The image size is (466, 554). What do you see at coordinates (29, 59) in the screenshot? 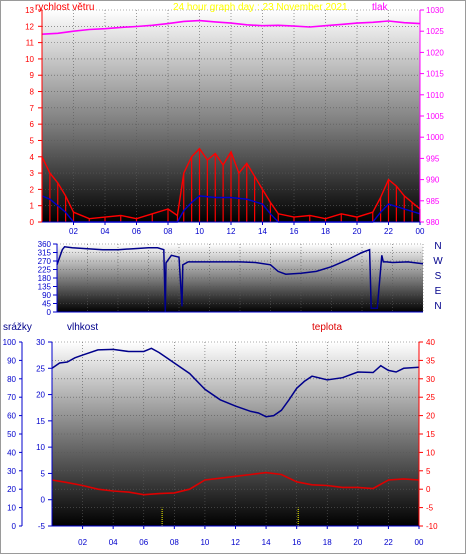
I see `wind-speed-tick-label: 10` at bounding box center [29, 59].